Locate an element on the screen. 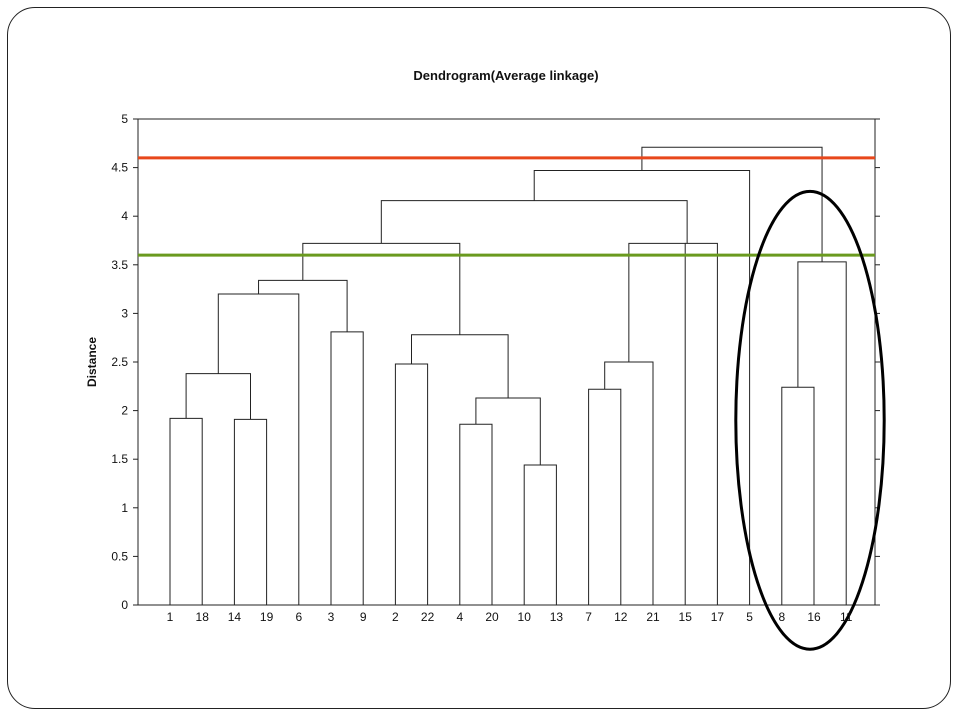  leaf-label: 5 is located at coordinates (749, 617).